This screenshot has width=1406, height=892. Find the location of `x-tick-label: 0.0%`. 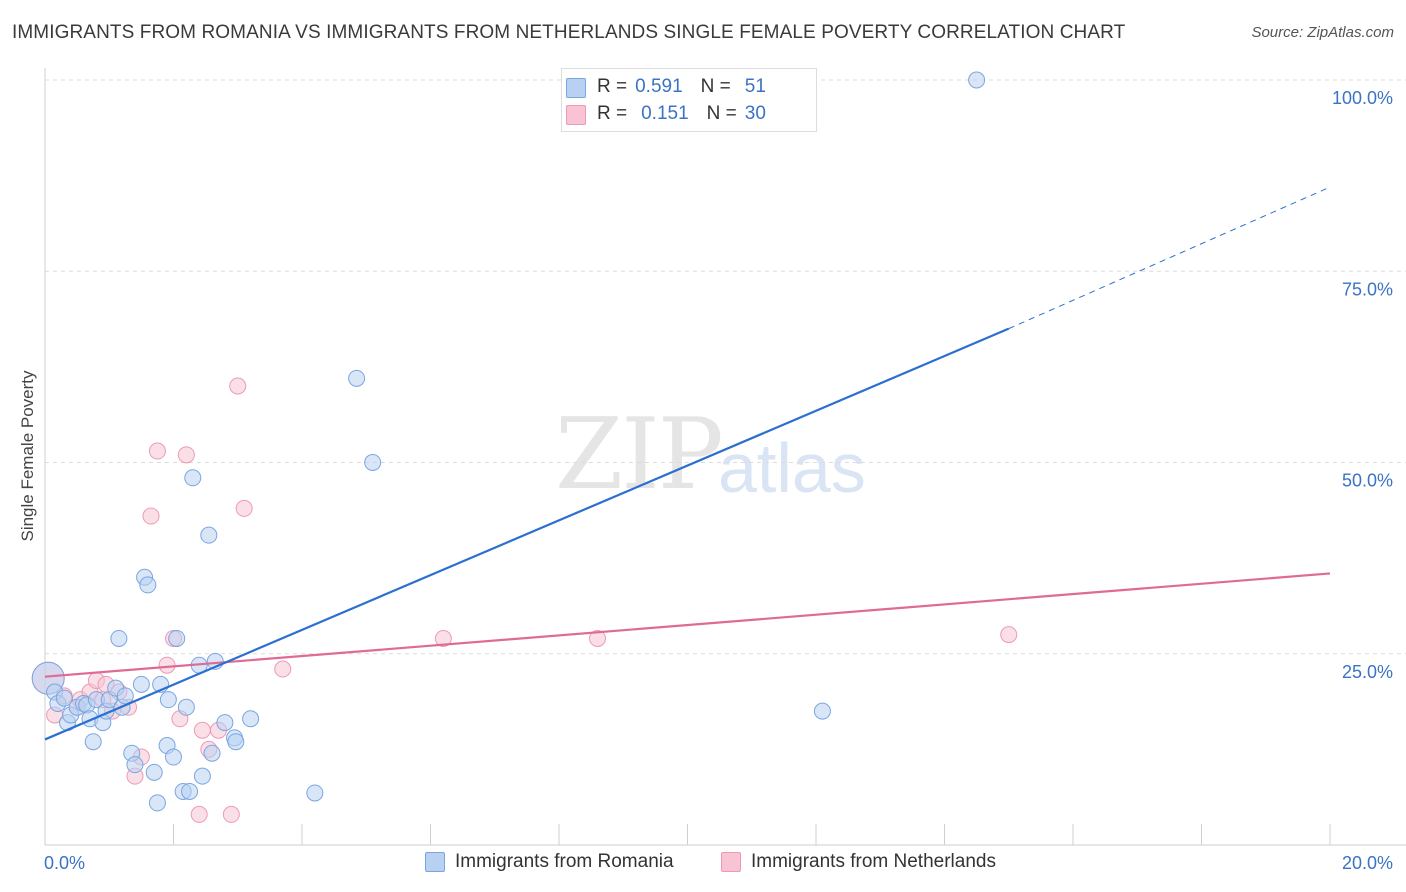

x-tick-label: 0.0% is located at coordinates (64, 863).